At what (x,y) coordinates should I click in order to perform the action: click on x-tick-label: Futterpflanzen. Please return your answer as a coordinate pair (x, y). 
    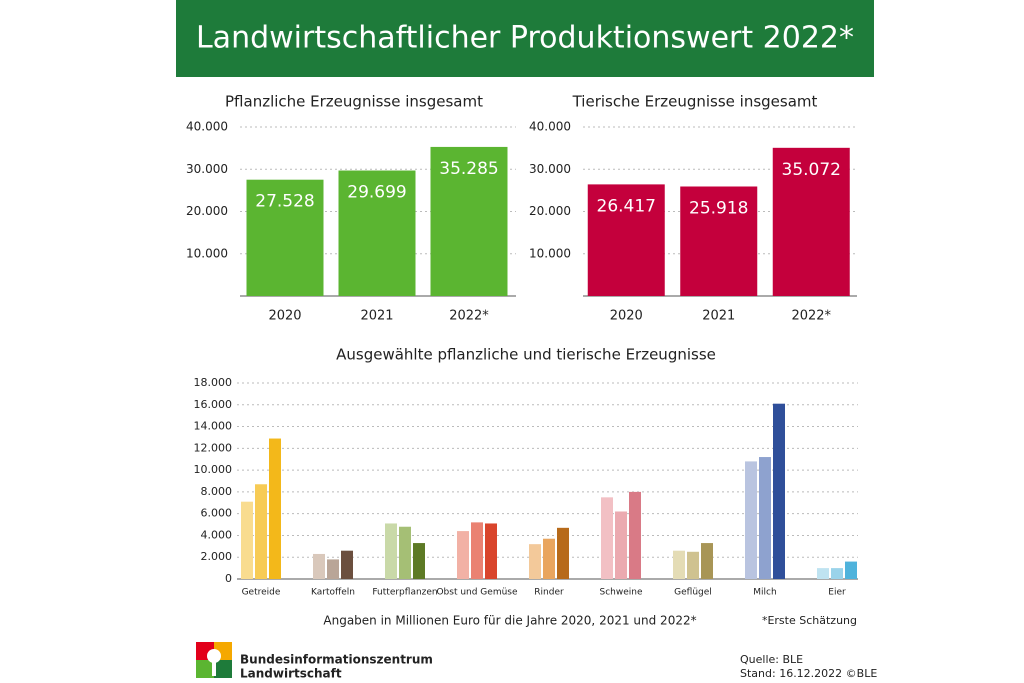
    Looking at the image, I should click on (404, 593).